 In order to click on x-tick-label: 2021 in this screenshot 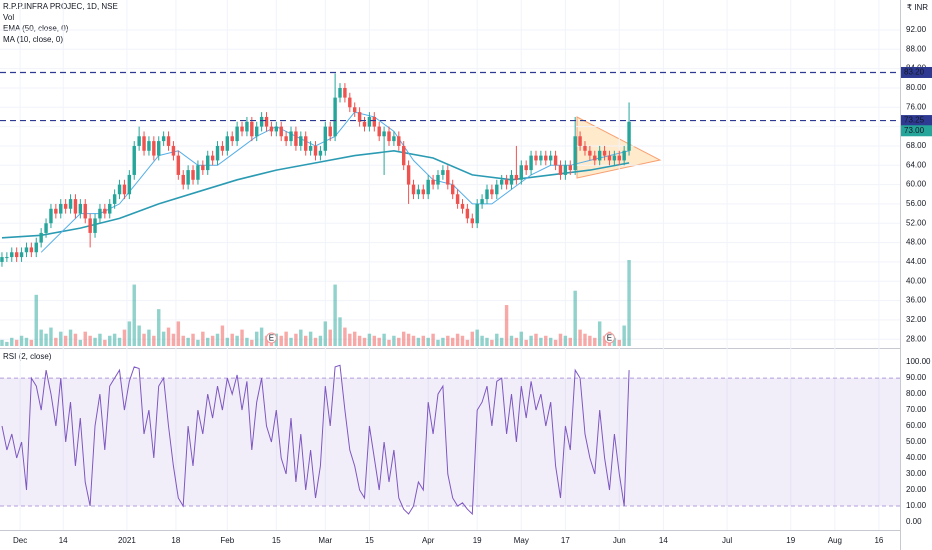, I will do `click(127, 540)`.